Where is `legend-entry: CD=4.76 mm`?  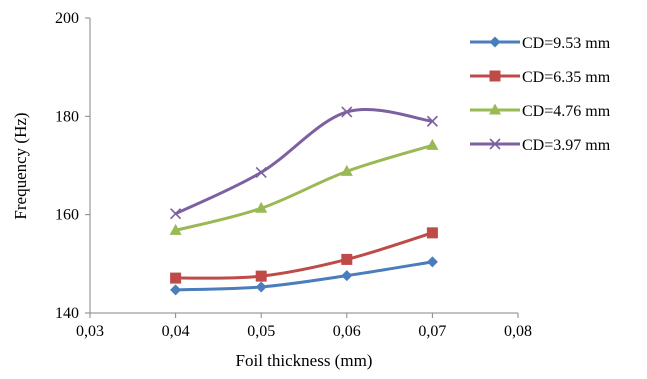 legend-entry: CD=4.76 mm is located at coordinates (540, 111).